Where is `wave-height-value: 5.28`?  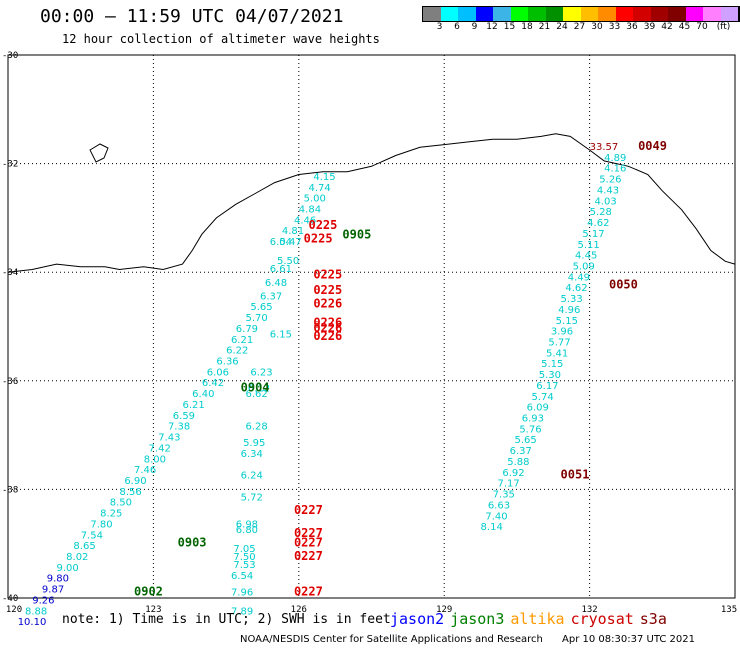
wave-height-value: 5.28 is located at coordinates (601, 212).